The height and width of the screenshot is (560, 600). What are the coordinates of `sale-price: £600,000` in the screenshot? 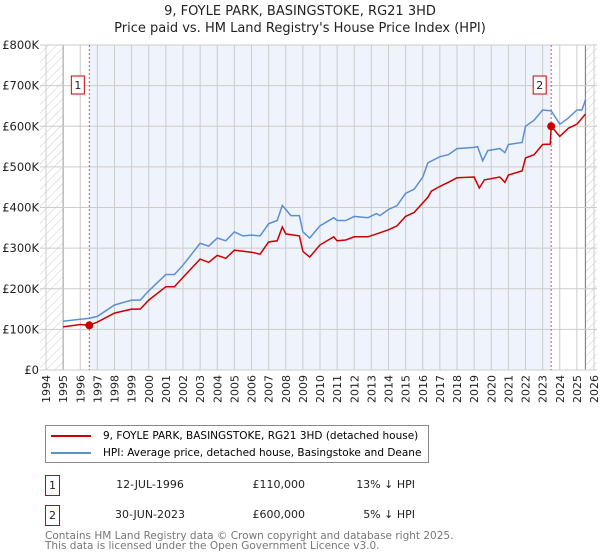 It's located at (279, 514).